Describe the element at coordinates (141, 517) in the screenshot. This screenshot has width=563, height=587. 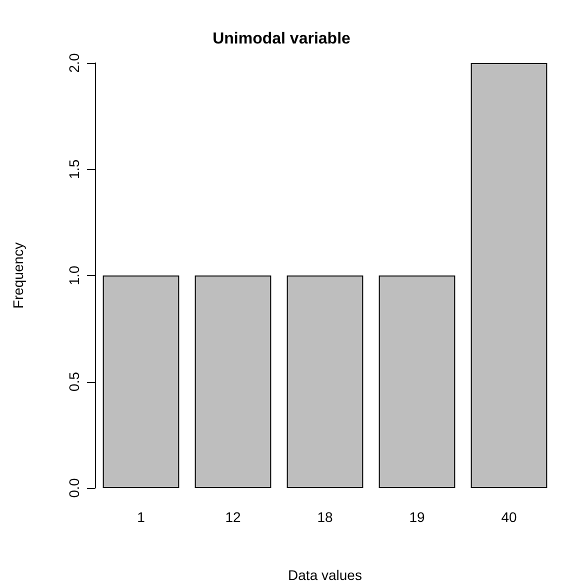
I see `x-tick-label: 1` at that location.